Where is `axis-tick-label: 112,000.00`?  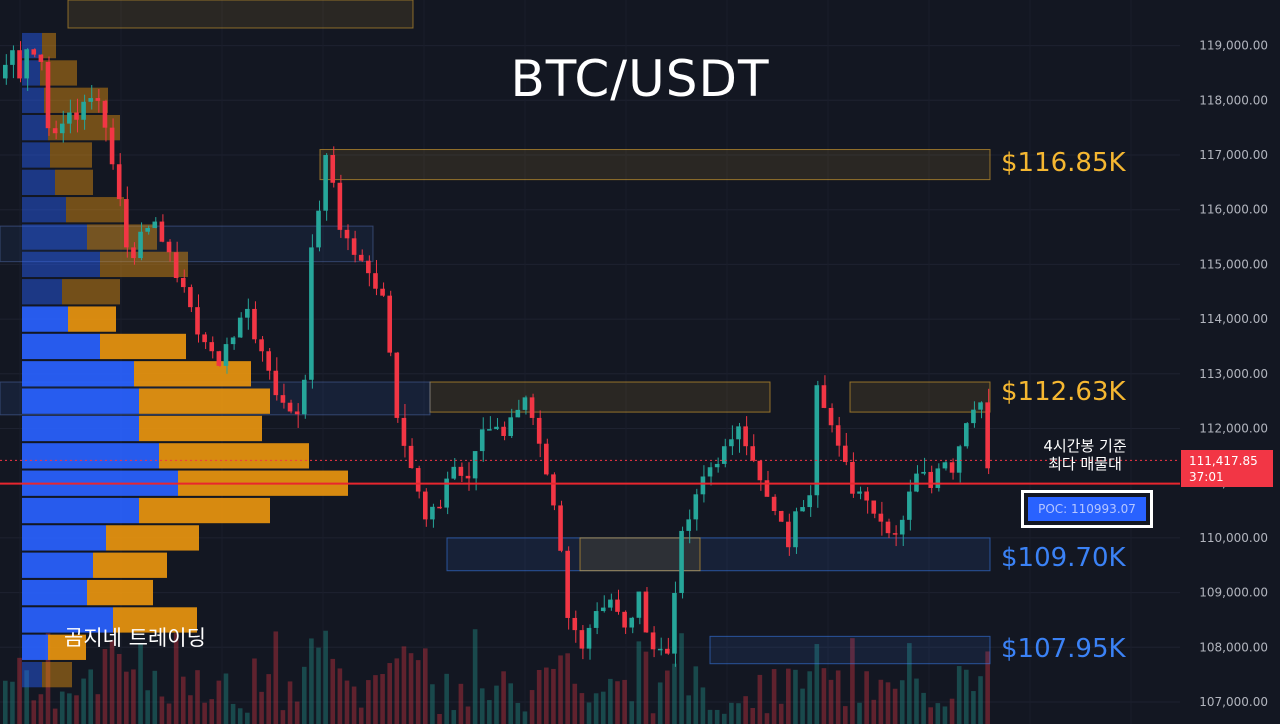 axis-tick-label: 112,000.00 is located at coordinates (1233, 429).